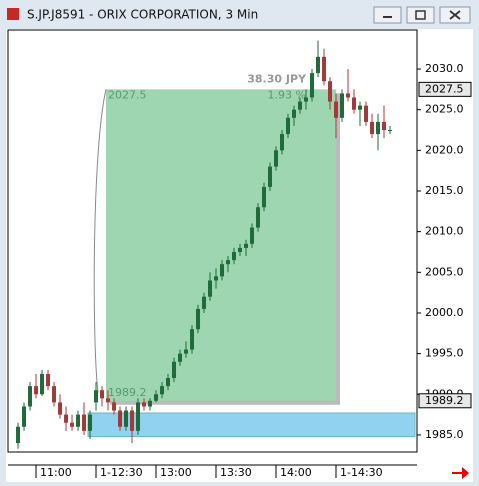  Describe the element at coordinates (444, 353) in the screenshot. I see `y-tick-label: 1995.0` at that location.